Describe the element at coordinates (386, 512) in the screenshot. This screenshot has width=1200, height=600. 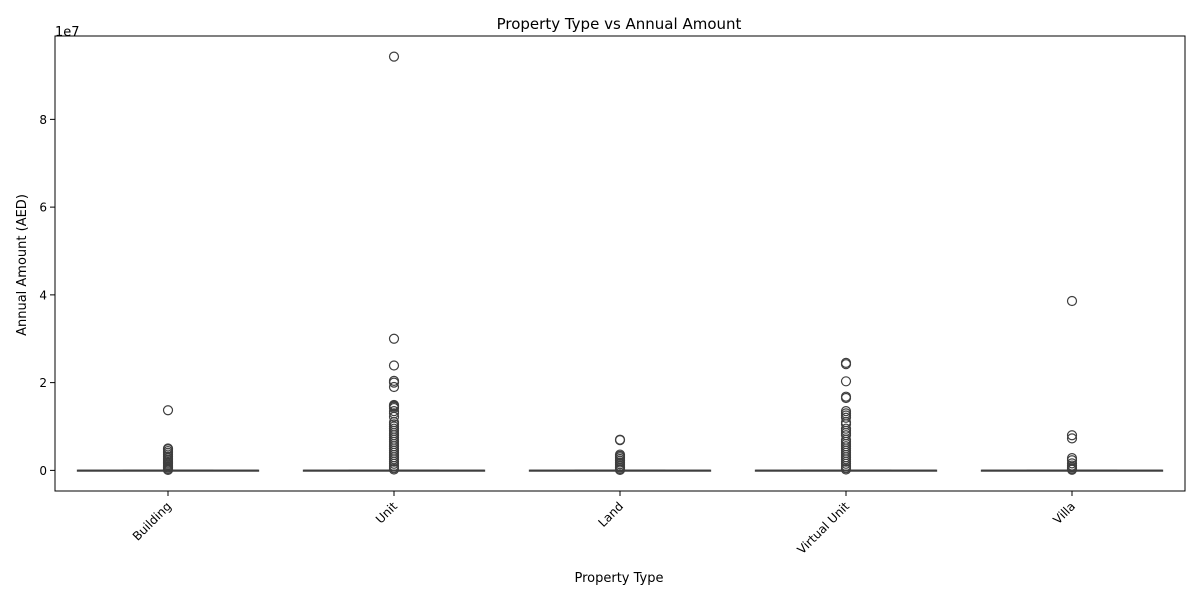
I see `x-tick-label: Unit` at that location.